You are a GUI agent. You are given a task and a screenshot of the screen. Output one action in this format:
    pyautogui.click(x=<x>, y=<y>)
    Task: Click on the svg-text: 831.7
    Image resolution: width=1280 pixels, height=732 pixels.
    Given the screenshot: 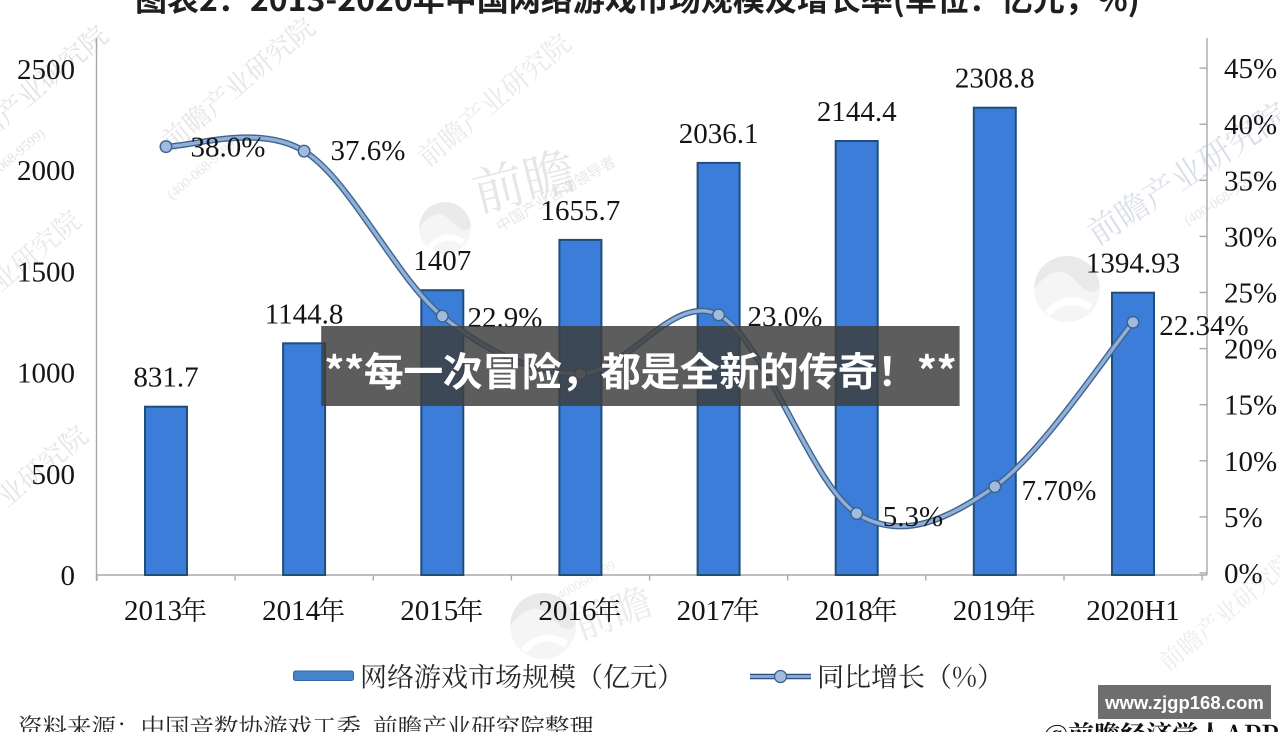 What is the action you would take?
    pyautogui.click(x=165, y=378)
    